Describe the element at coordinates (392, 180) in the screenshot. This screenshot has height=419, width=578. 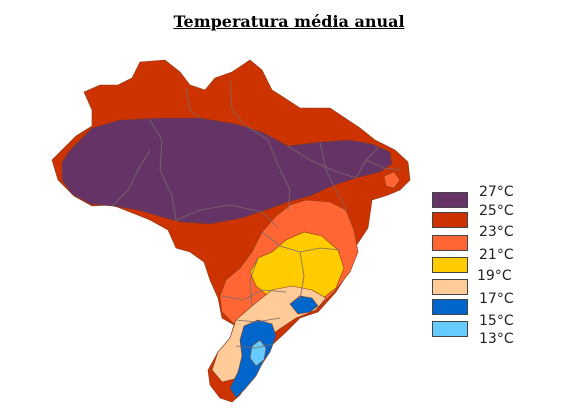
I see `zone-23c-coast` at that location.